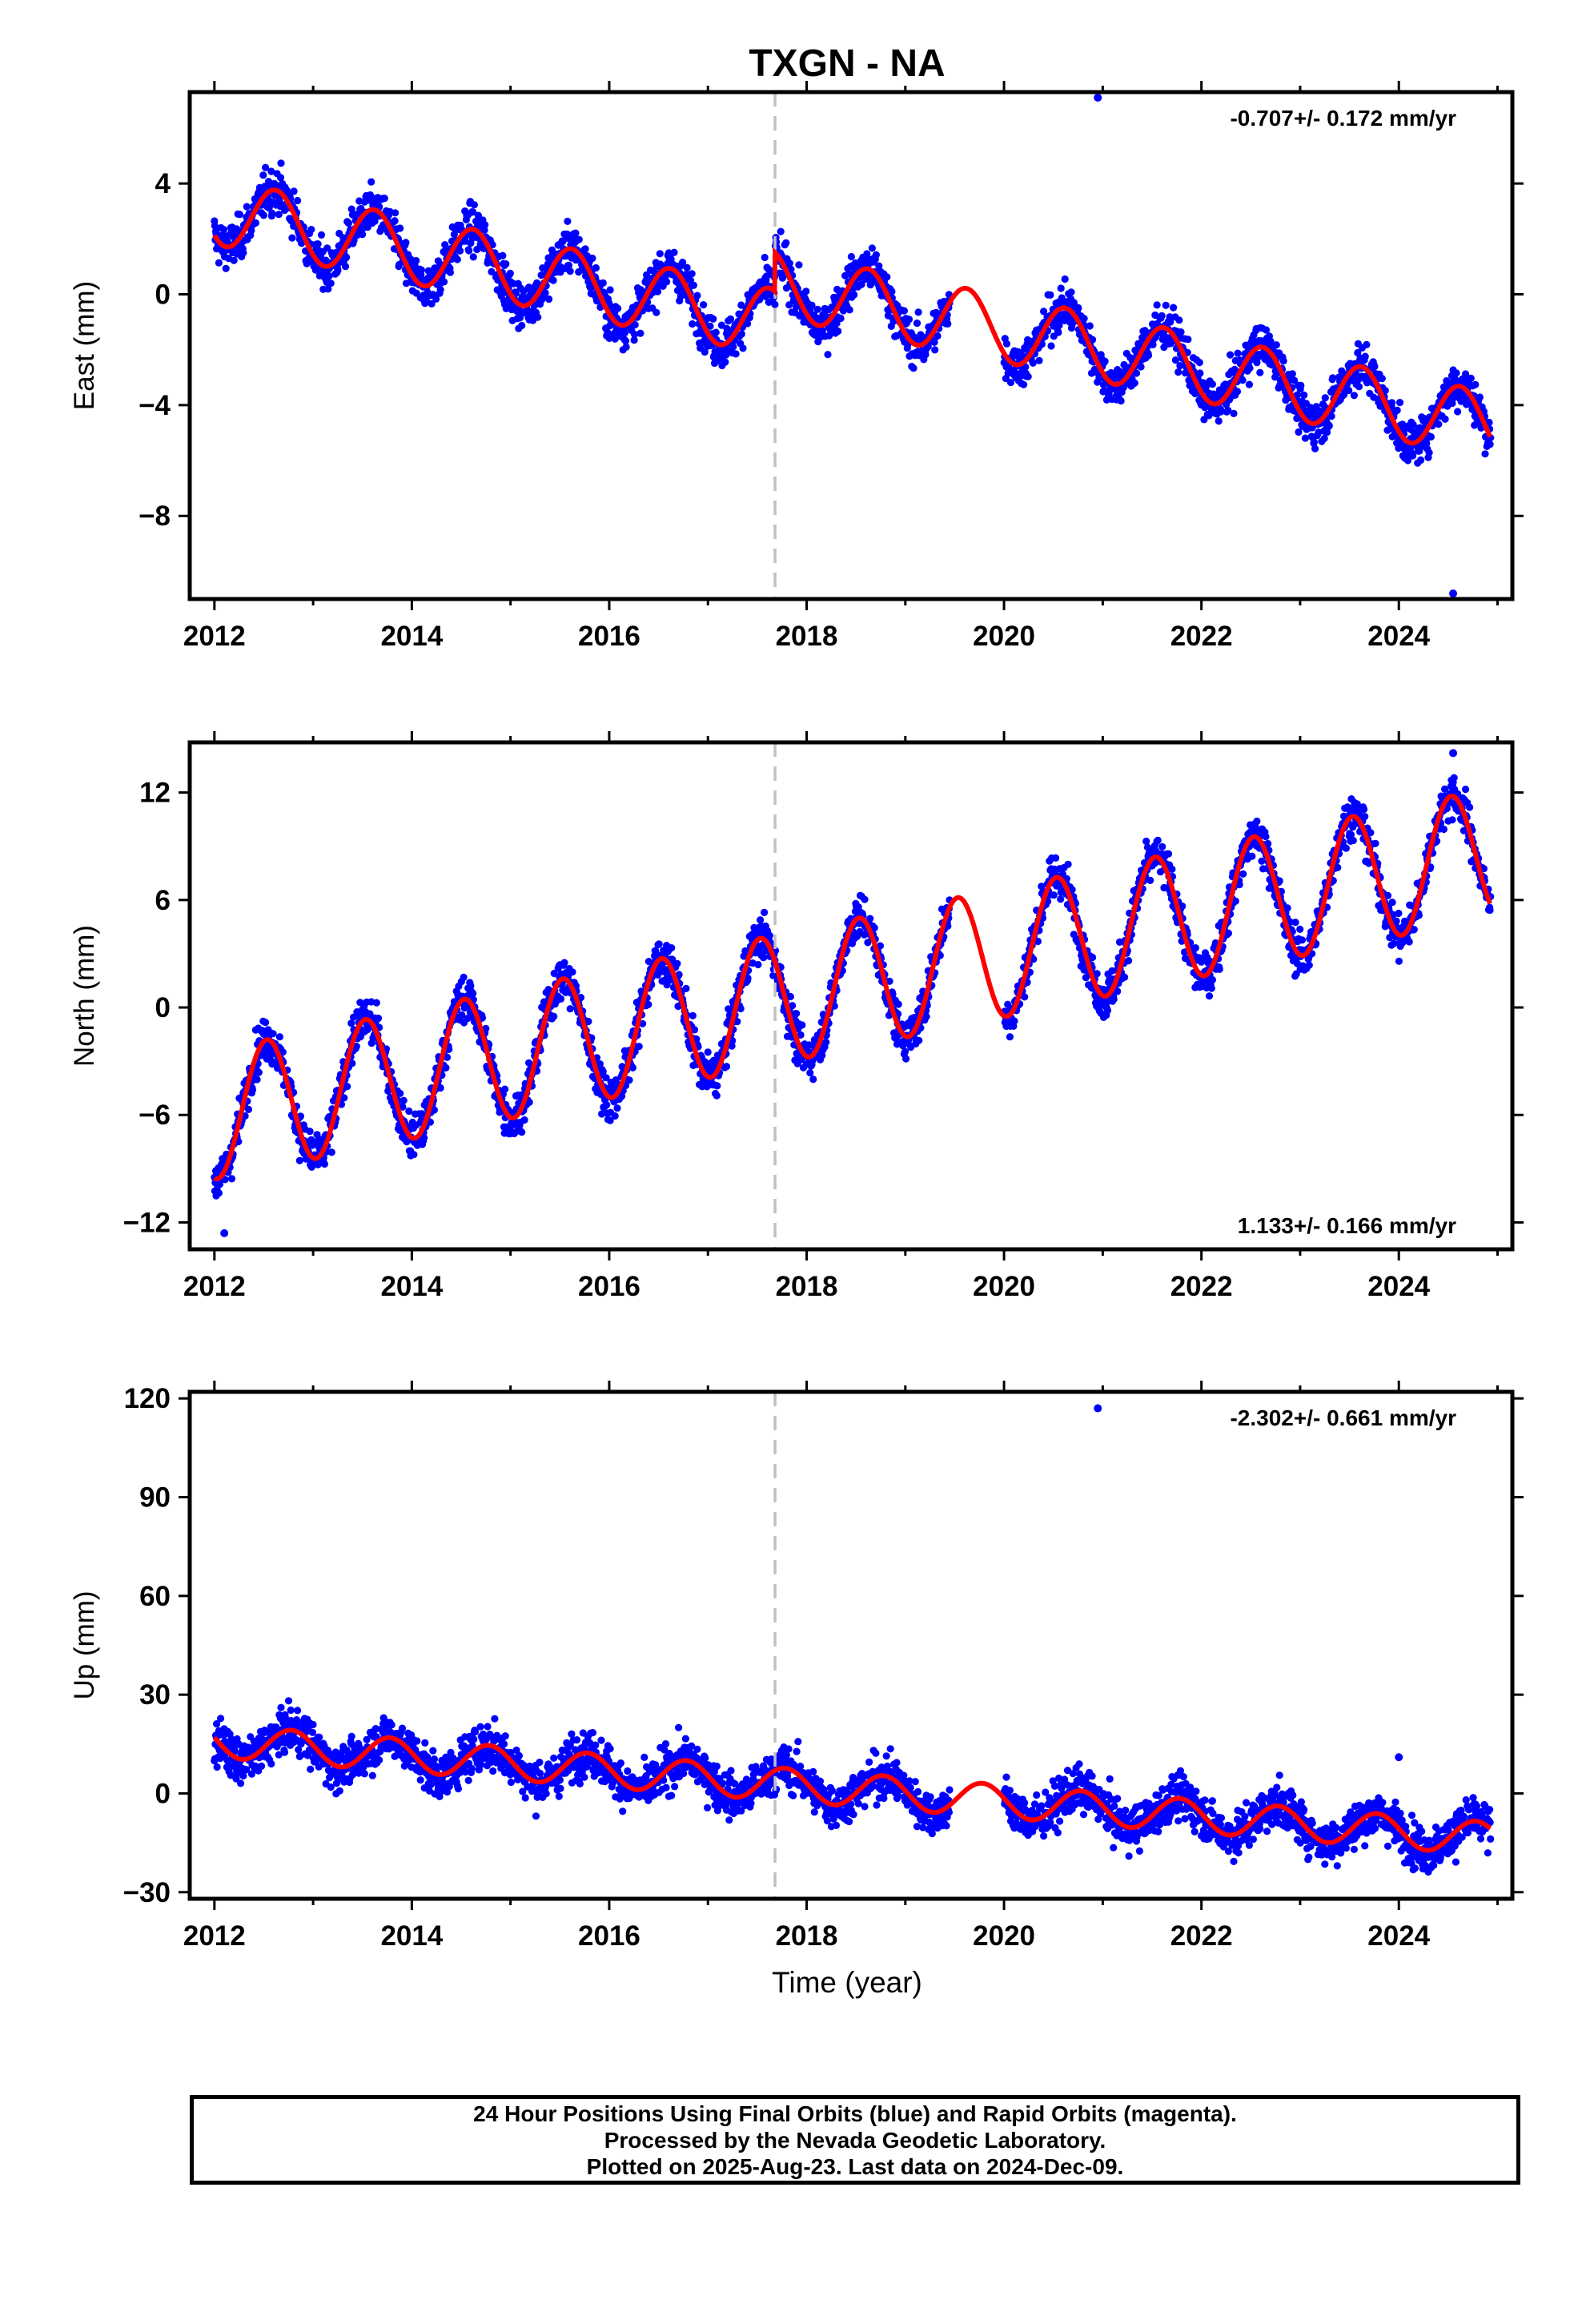  What do you see at coordinates (215, 636) in the screenshot?
I see `x-tick-label: 2012` at bounding box center [215, 636].